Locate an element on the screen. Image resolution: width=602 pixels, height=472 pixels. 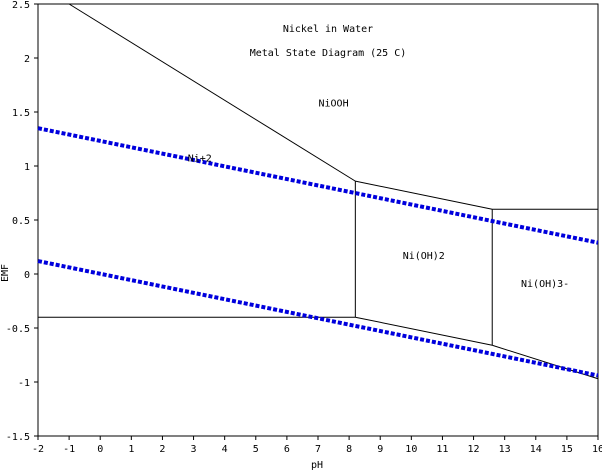
x-axis-ticks: -2 -1 0 1 2 3 4 5 6 7 8 9 10 11 12 13 14 15 16 is located at coordinates (317, 445).